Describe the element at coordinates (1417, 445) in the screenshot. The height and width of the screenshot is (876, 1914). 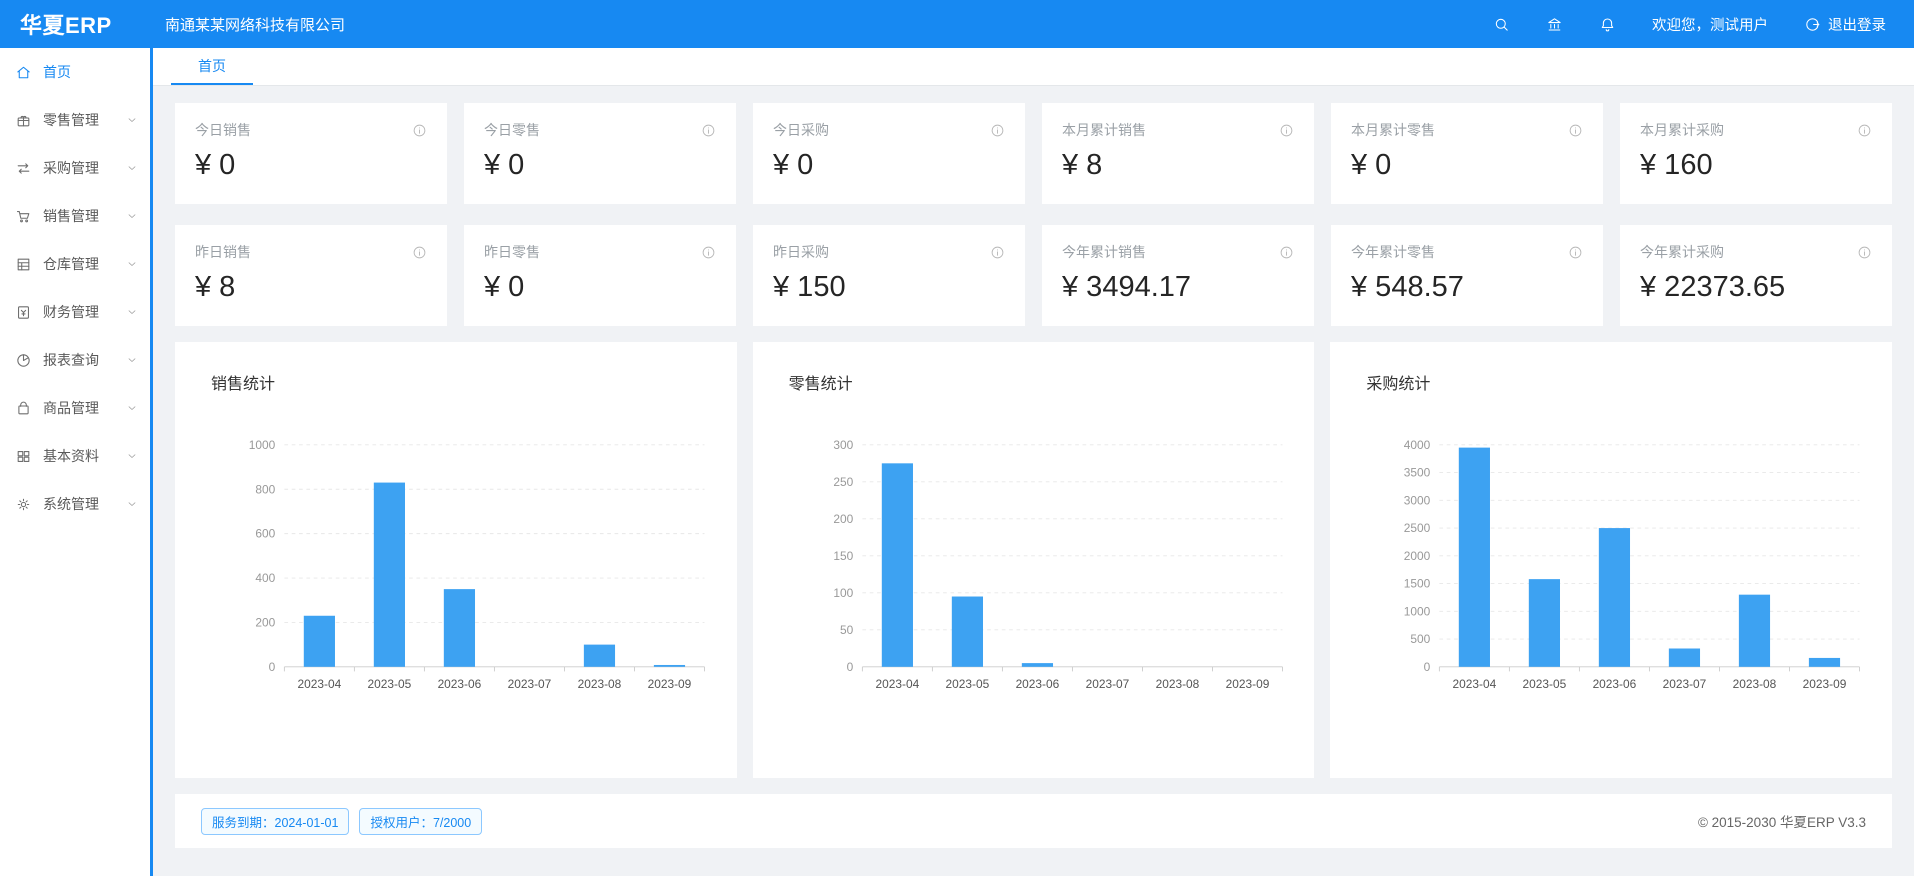
I see `svg-text: 4000` at that location.